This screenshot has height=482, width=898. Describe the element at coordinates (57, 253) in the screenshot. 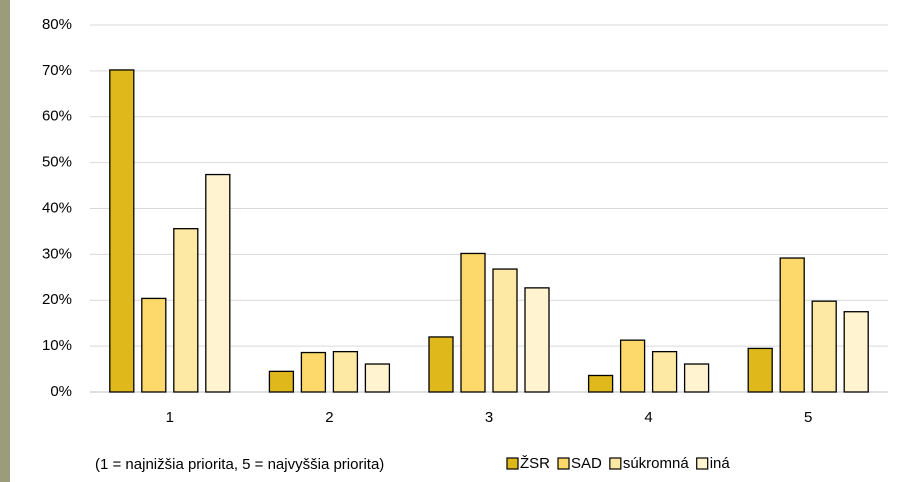

I see `y-tick-label: 30%` at that location.